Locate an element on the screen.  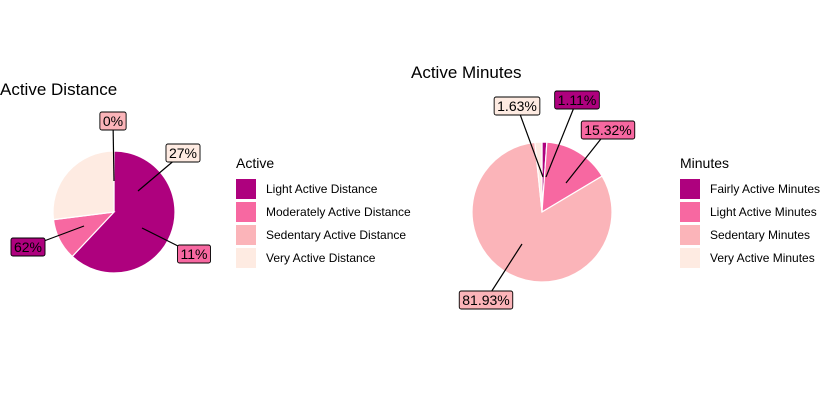
slice-label-0-3: 27% is located at coordinates (183, 153).